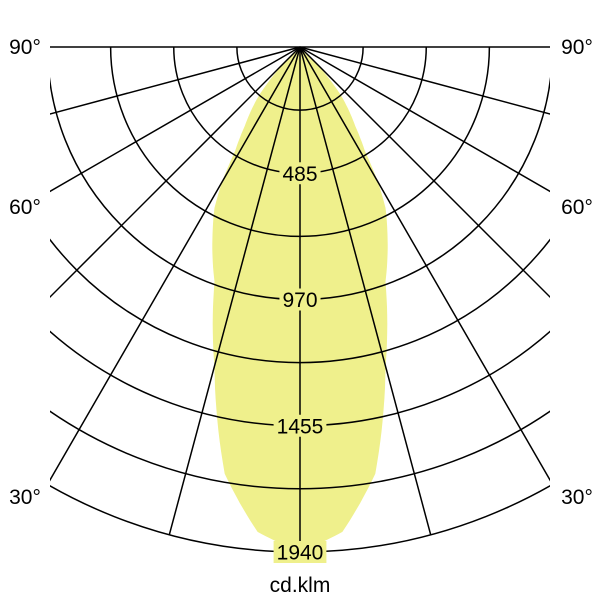  What do you see at coordinates (577, 47) in the screenshot?
I see `angle-label-right: 90°` at bounding box center [577, 47].